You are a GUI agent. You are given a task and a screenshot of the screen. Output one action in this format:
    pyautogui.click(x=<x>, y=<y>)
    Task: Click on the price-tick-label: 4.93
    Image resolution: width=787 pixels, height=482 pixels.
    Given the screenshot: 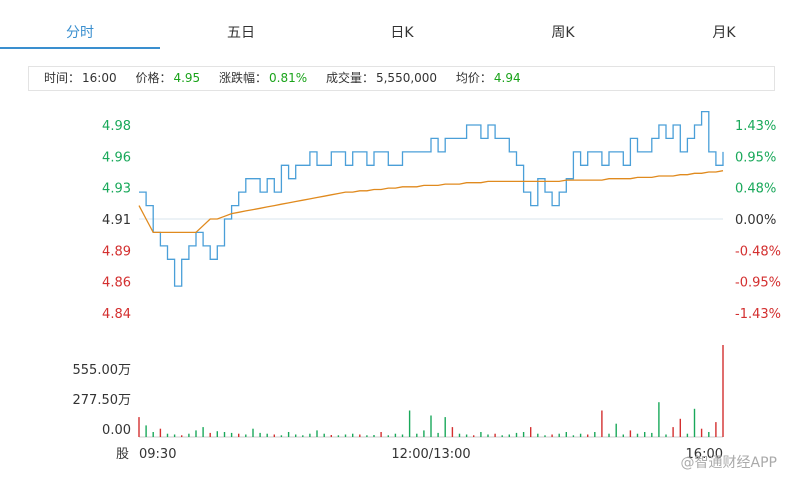 What is the action you would take?
    pyautogui.click(x=116, y=189)
    